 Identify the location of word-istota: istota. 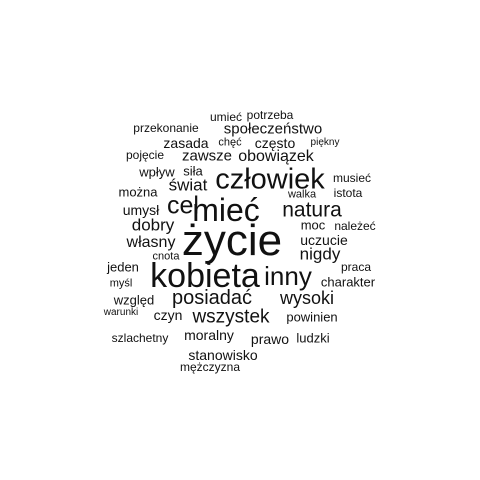
(348, 193).